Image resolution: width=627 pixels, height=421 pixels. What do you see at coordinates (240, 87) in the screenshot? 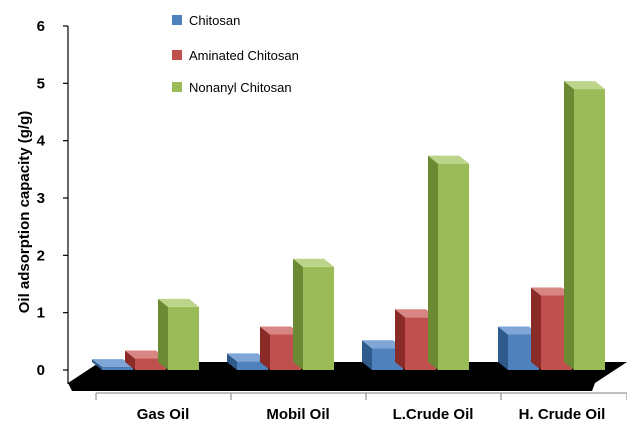
I see `legend-label: Nonanyl Chitosan` at bounding box center [240, 87].